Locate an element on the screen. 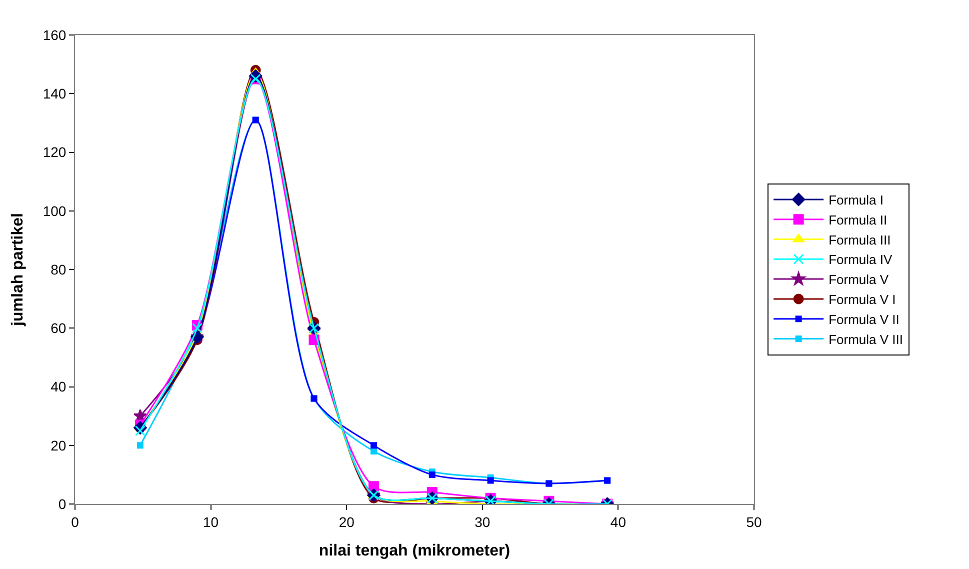 The height and width of the screenshot is (569, 969). y-tick-label: 80 is located at coordinates (58, 269).